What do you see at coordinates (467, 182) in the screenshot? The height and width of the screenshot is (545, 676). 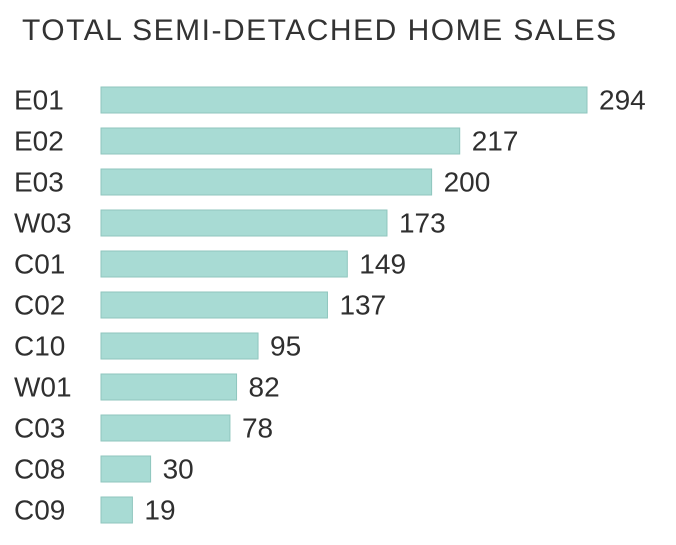 I see `value-label: 200` at bounding box center [467, 182].